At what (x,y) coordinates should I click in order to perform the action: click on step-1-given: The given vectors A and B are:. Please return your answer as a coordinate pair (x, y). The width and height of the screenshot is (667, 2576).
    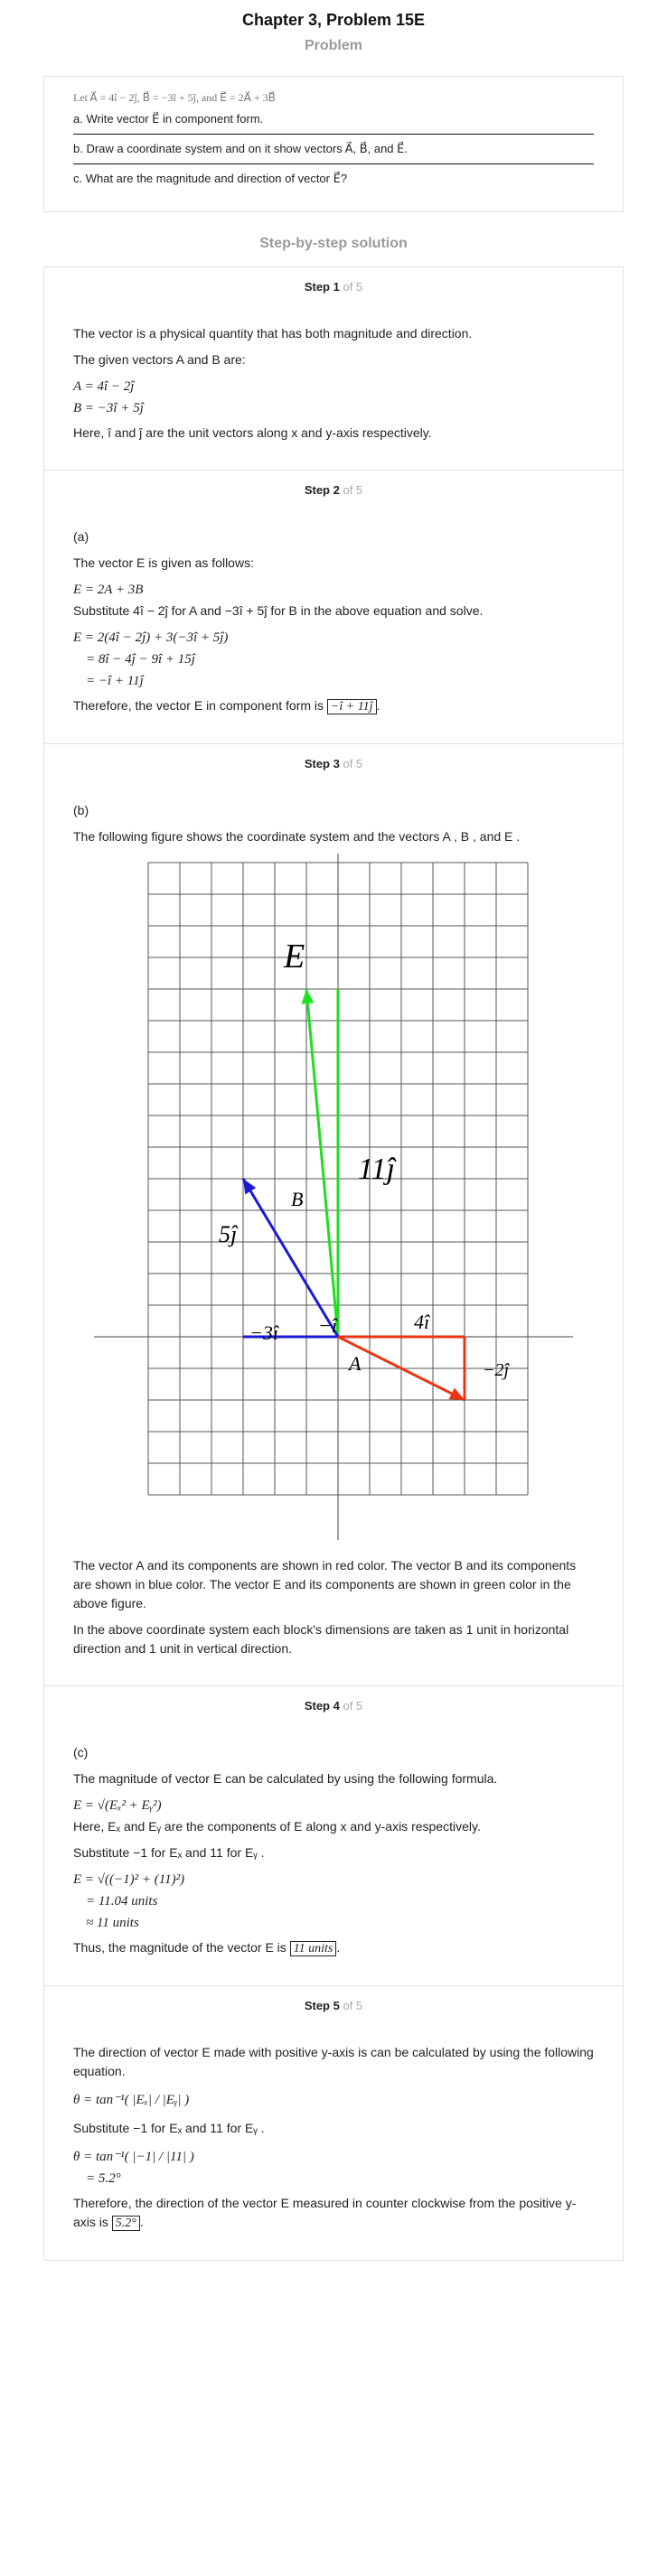
    Looking at the image, I should click on (159, 359).